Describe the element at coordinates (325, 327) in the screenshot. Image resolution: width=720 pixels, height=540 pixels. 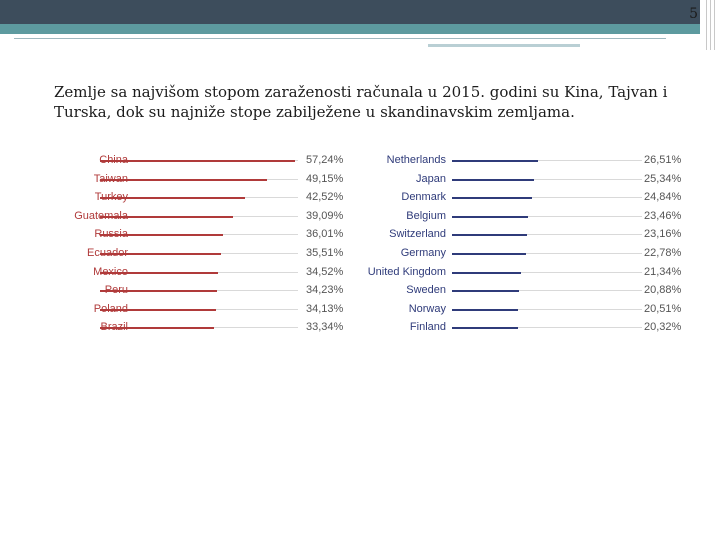
I see `value-label: 33,34%` at that location.